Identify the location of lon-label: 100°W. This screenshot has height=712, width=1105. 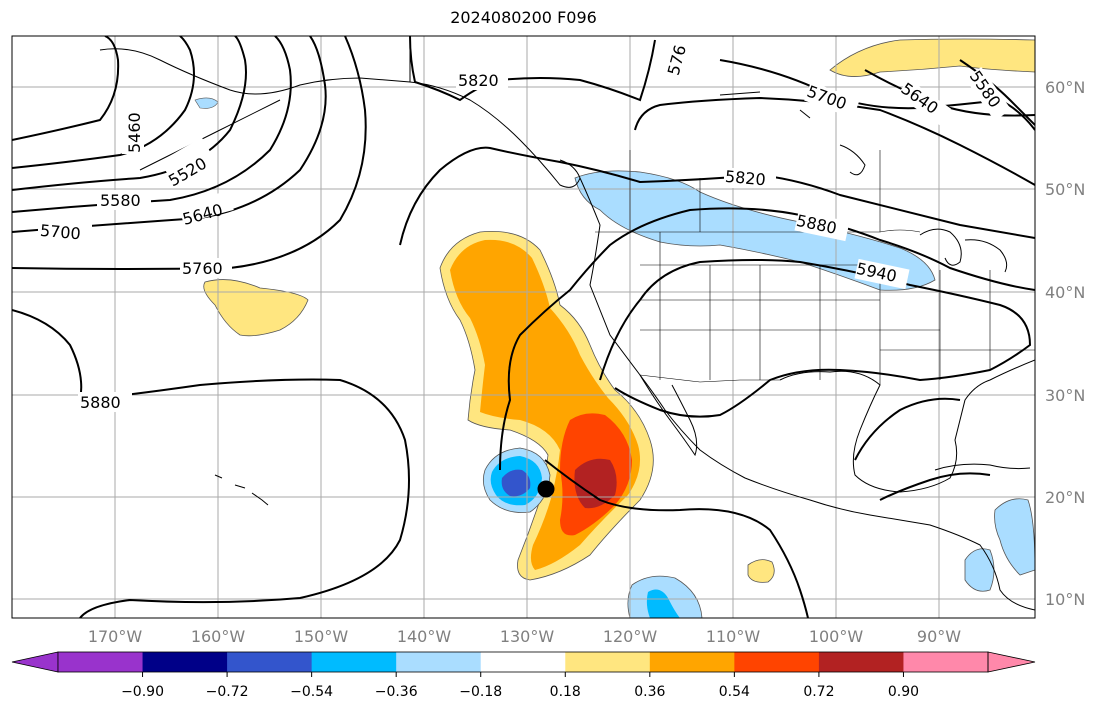
(836, 636).